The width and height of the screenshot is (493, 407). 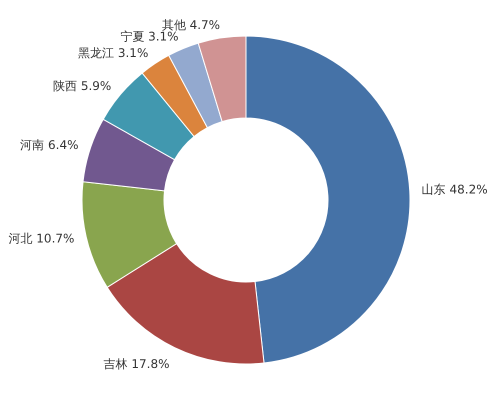 What do you see at coordinates (113, 53) in the screenshot?
I see `slice-label: 黑龙江 3.1%` at bounding box center [113, 53].